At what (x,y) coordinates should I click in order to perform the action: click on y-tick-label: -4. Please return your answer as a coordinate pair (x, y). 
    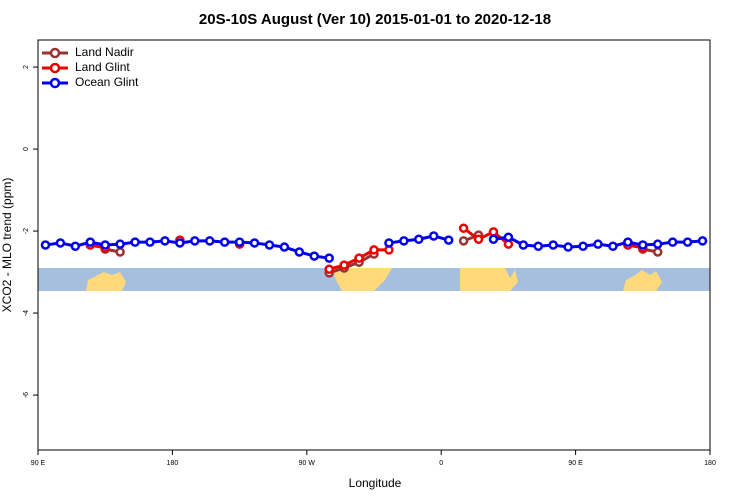
    Looking at the image, I should click on (26, 313).